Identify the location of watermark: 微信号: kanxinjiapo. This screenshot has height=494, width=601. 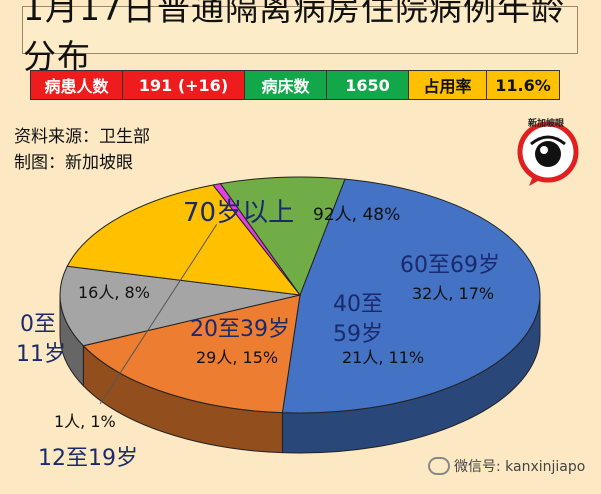
(506, 466).